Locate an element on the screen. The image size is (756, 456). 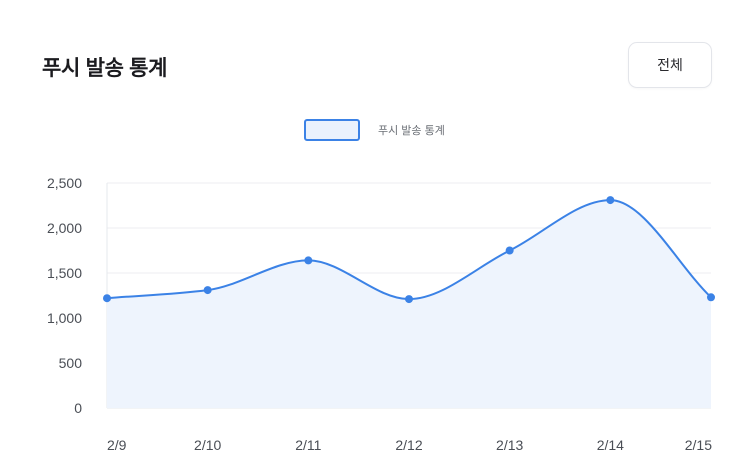
legend-label: 푸시 발송 통계 is located at coordinates (411, 131).